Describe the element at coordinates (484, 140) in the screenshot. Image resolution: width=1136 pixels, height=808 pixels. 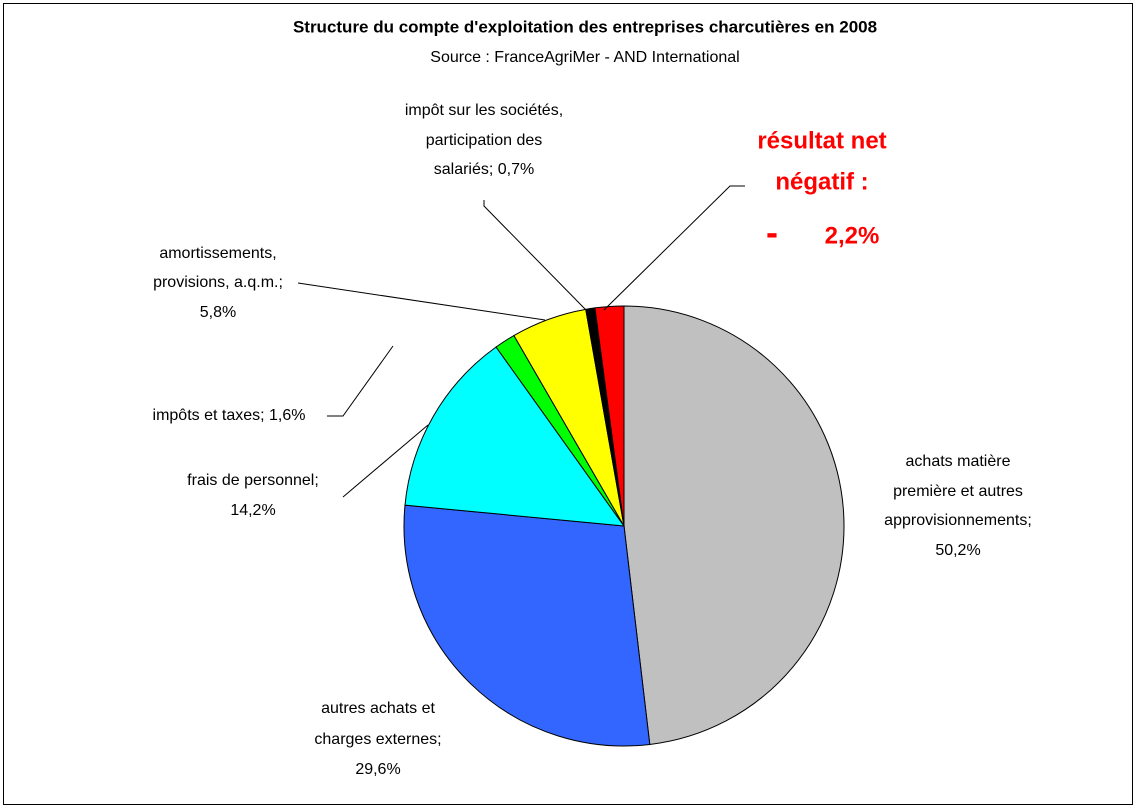
I see `data-label: participation des` at that location.